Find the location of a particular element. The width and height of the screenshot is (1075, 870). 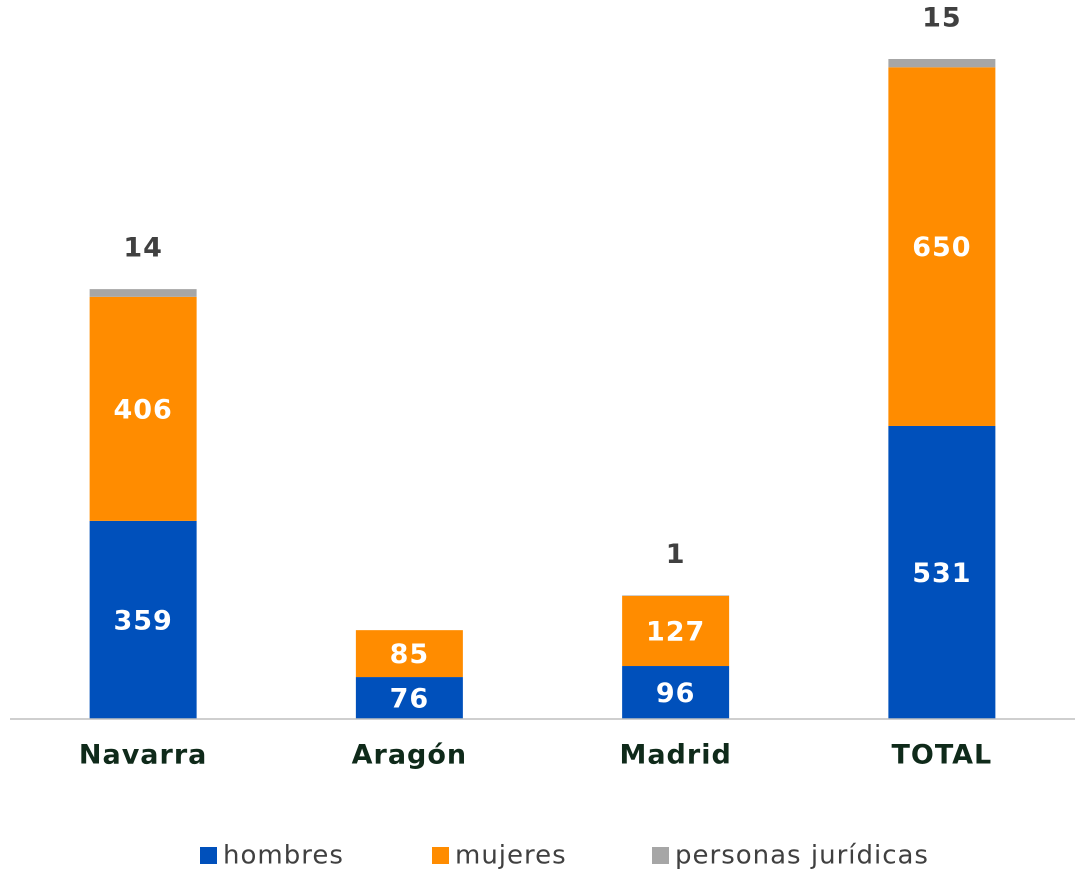

data-label: 127 is located at coordinates (675, 631).